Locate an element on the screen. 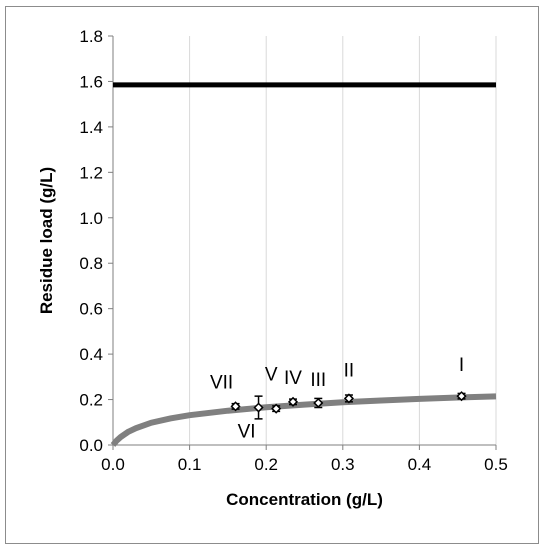  y-tick-label: 1.6 is located at coordinates (91, 81).